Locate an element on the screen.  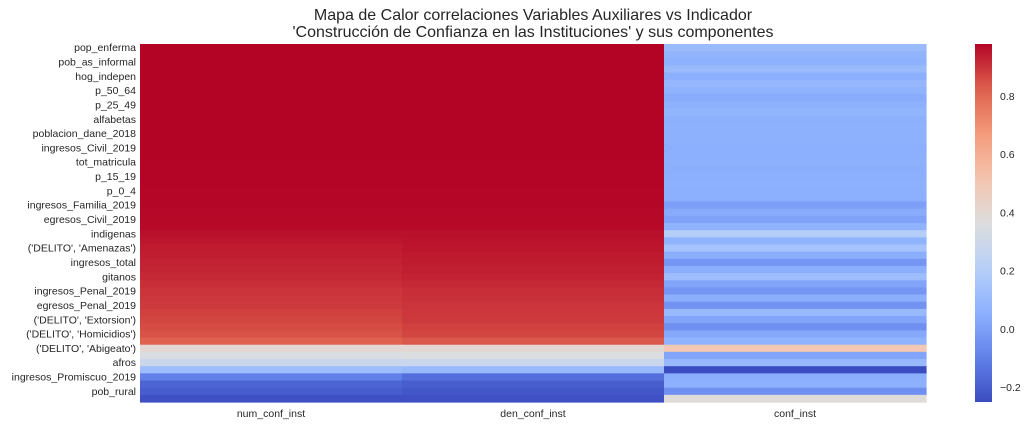
row-tick-label: indigenas is located at coordinates (113, 234).